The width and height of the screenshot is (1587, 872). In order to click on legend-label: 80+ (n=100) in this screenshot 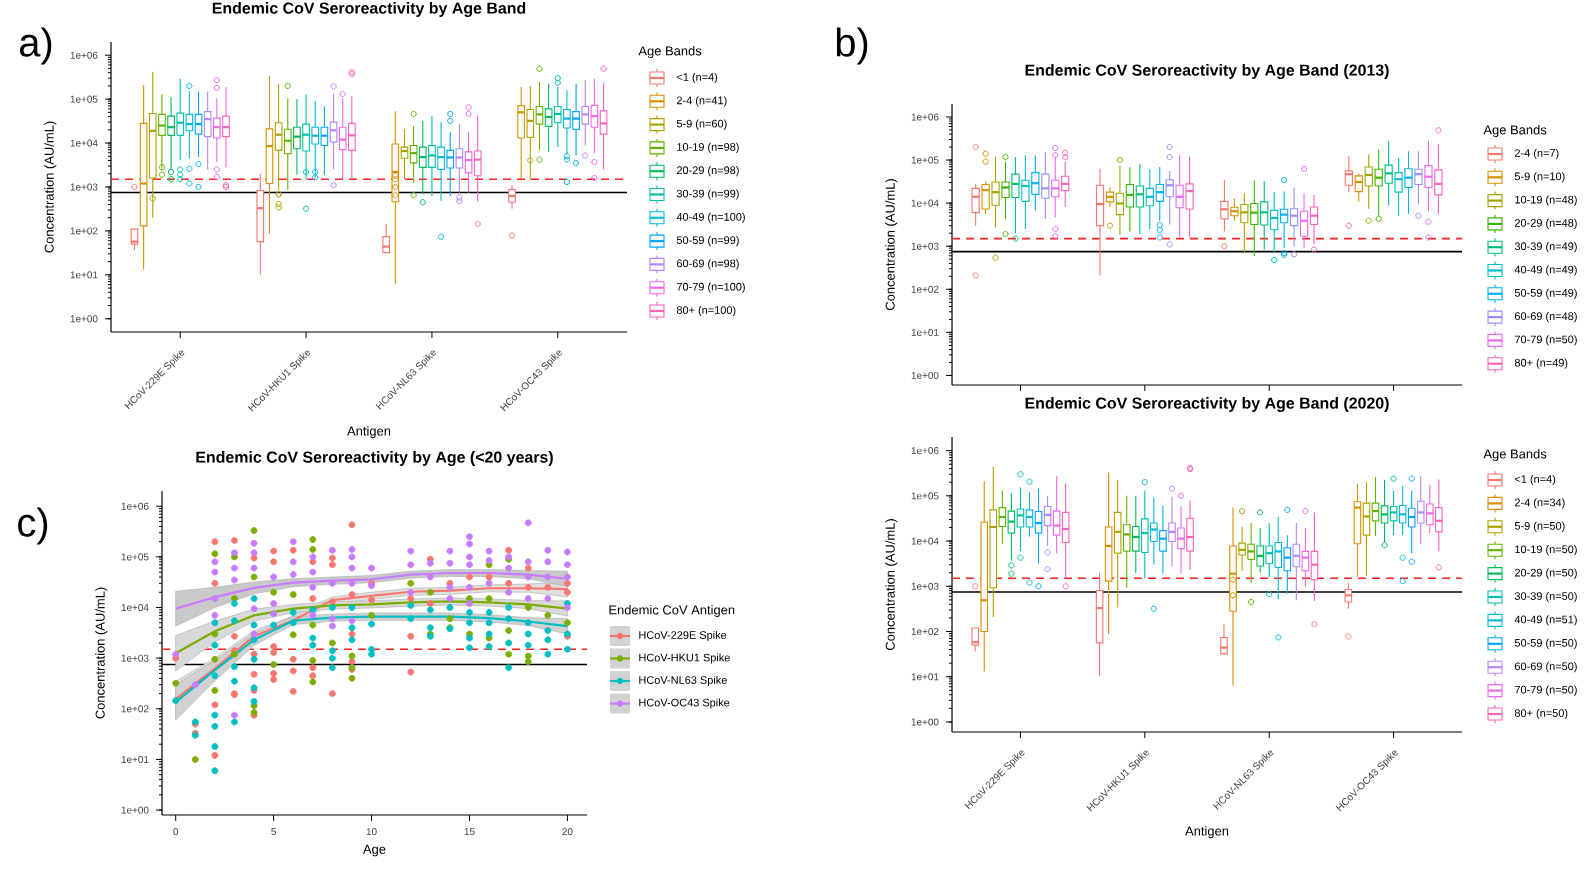, I will do `click(706, 311)`.